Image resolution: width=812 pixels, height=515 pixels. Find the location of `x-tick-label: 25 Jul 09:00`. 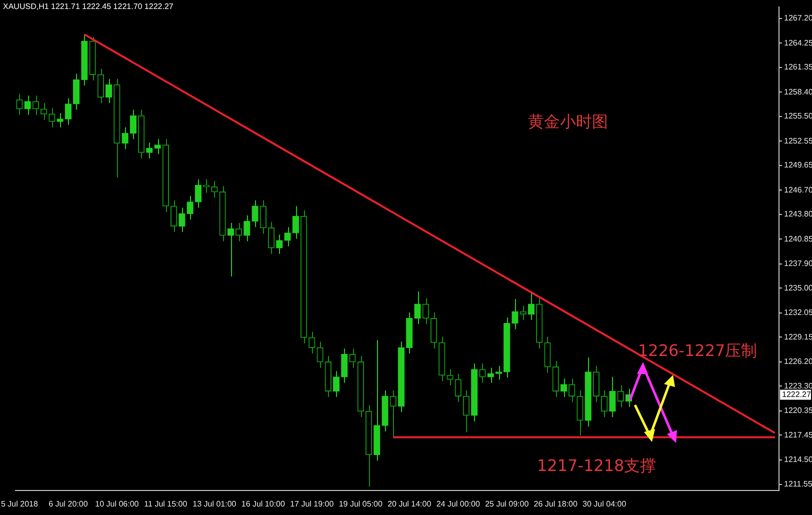

x-tick-label: 25 Jul 09:00 is located at coordinates (507, 503).